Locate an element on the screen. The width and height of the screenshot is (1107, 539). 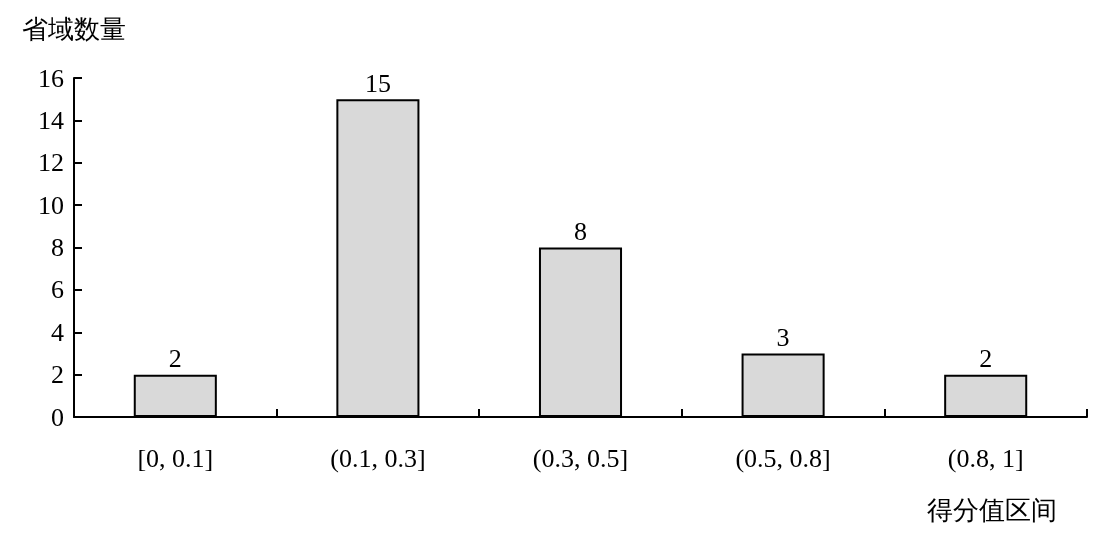
data-label: 3 is located at coordinates (783, 337).